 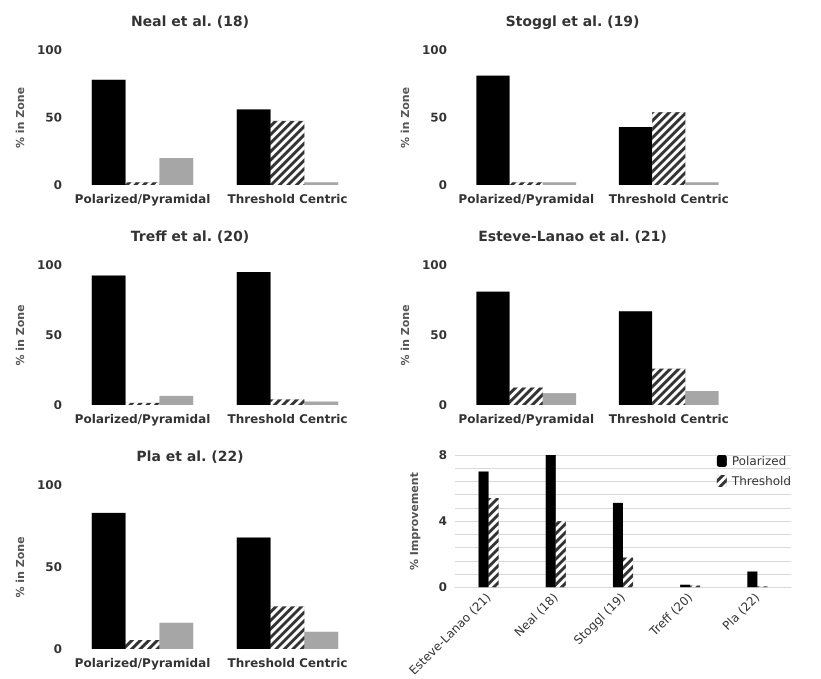 I want to click on chart-title: Stoggl et al. (19), so click(x=573, y=22).